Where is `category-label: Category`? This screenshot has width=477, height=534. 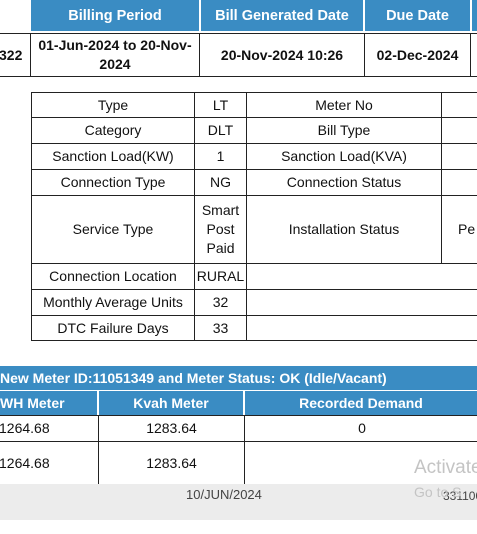
category-label: Category is located at coordinates (113, 130).